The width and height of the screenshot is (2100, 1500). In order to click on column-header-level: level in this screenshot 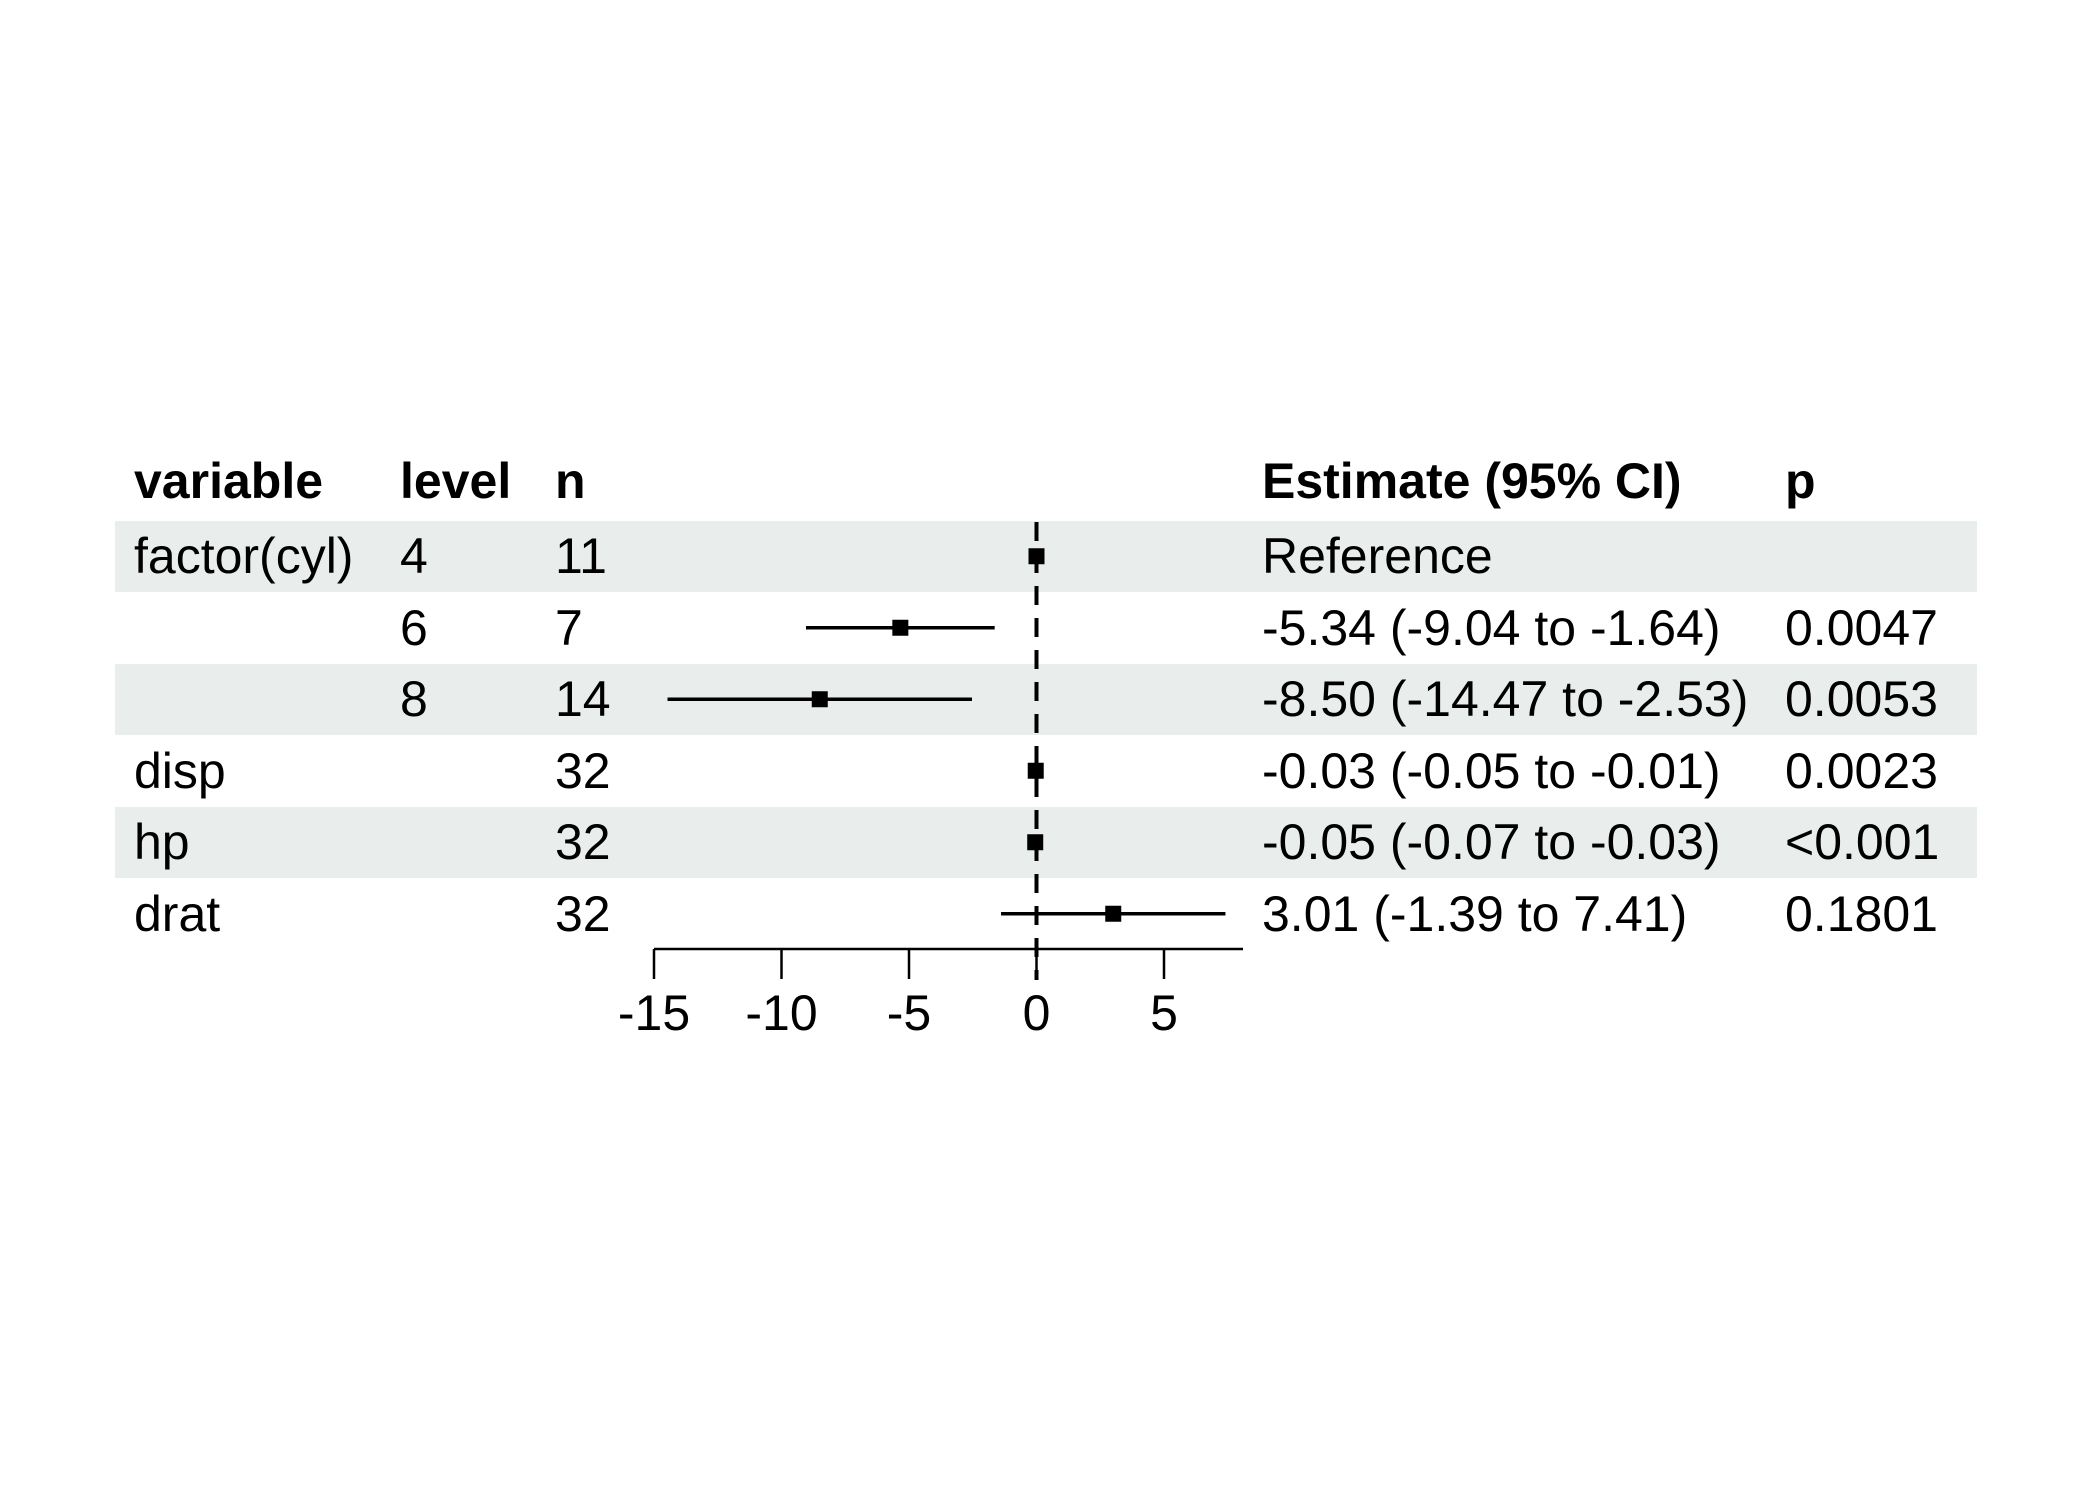, I will do `click(456, 480)`.